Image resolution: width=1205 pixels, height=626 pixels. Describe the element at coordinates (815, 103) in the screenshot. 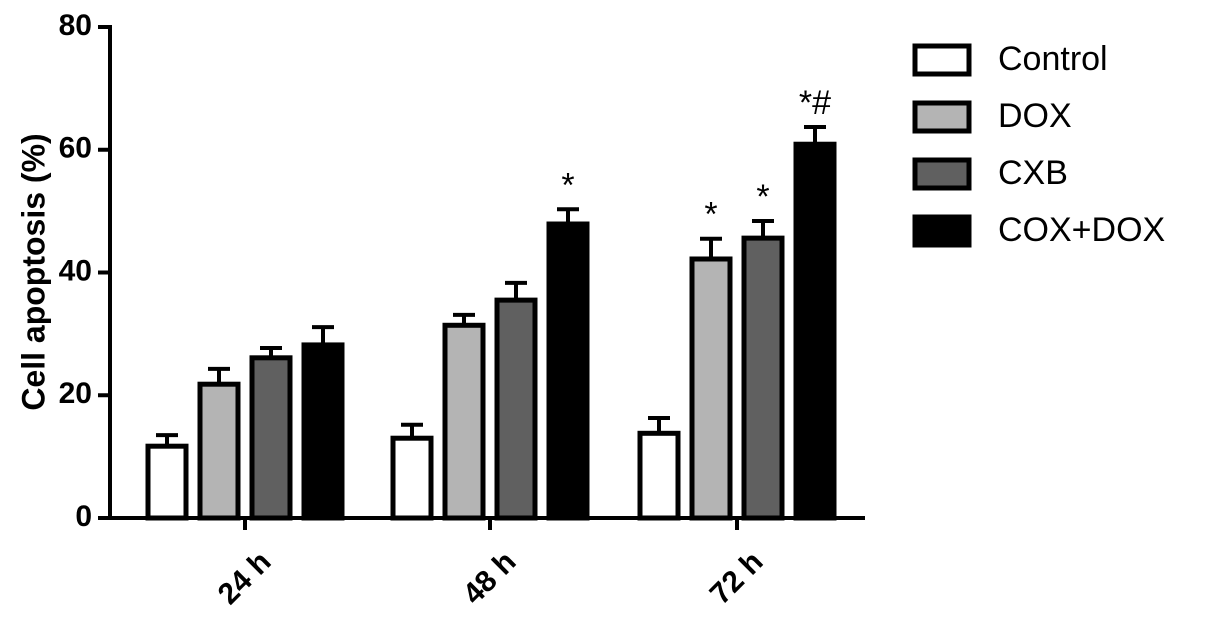

I see `annotation: *#` at that location.